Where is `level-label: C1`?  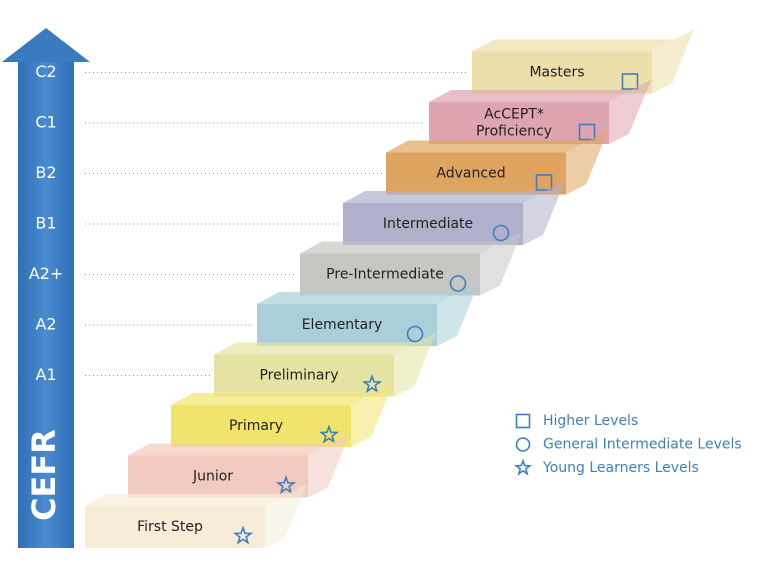 level-label: C1 is located at coordinates (45, 122).